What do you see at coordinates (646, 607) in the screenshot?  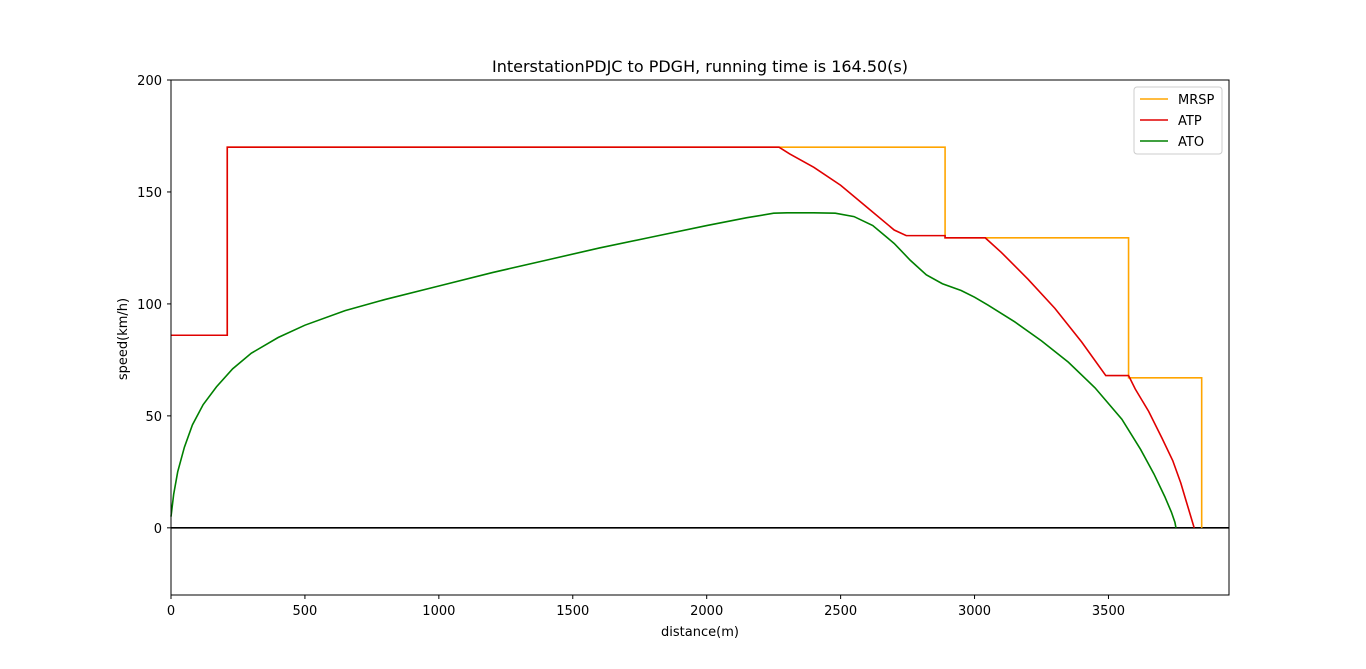 I see `x-axis-ticks: 0 500 1000 1500 2000 2500 3000 3500` at bounding box center [646, 607].